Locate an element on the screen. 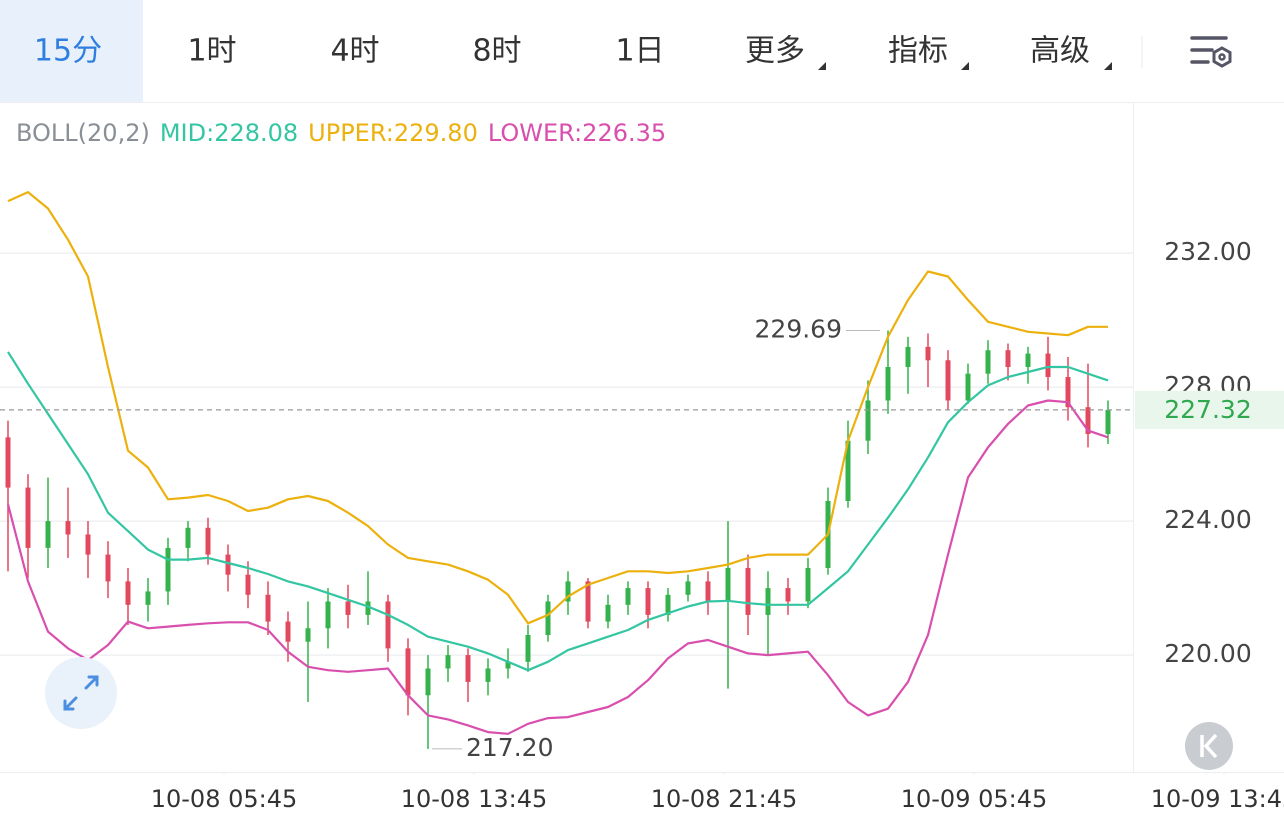 The image size is (1284, 826). tab-bar: 15分 1时 4时 8时 1日 更多 指标 高级 is located at coordinates (545, 51).